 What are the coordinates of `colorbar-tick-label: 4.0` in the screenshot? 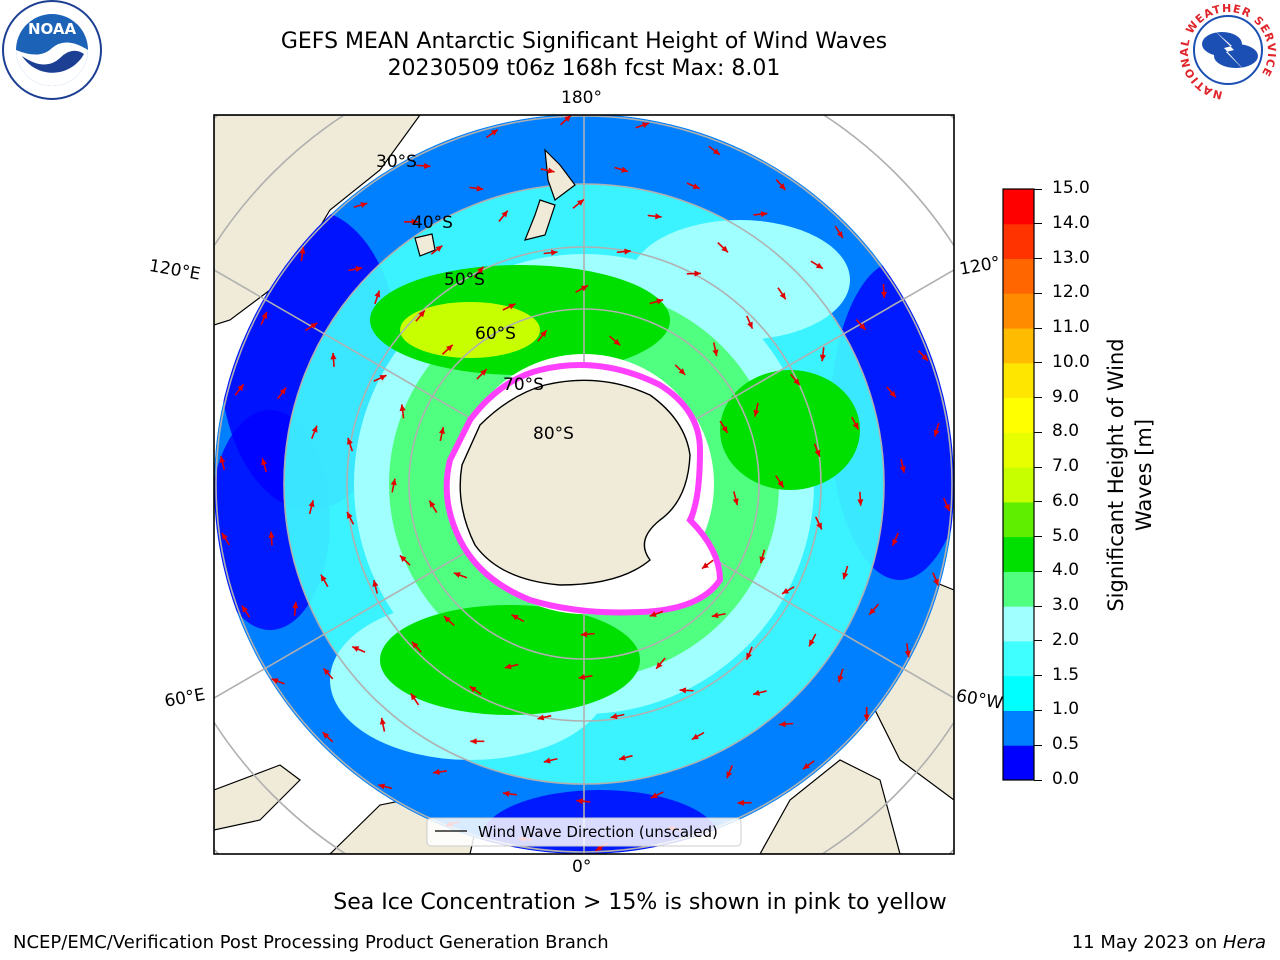 It's located at (1066, 570).